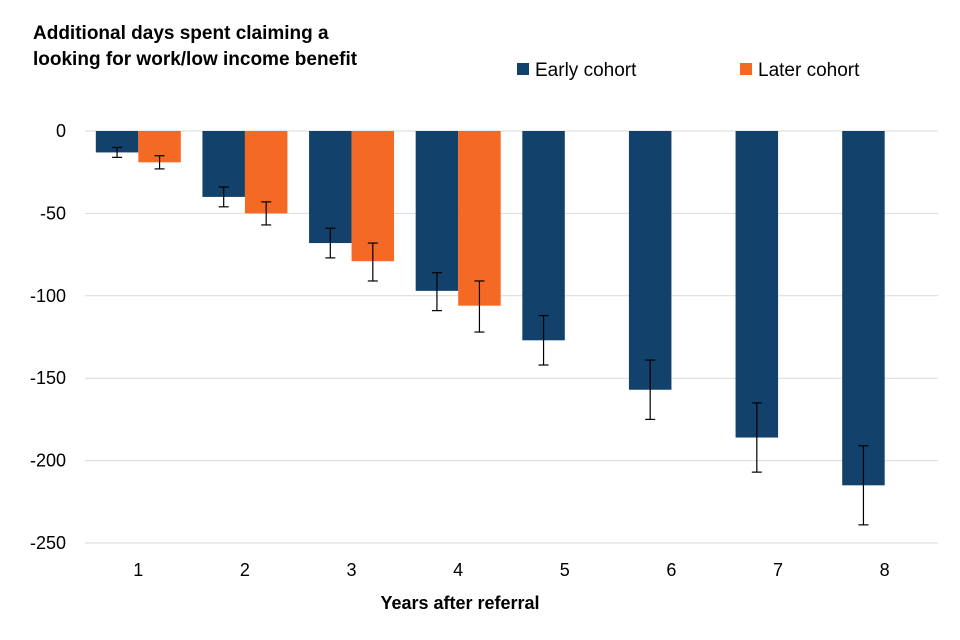 Image resolution: width=960 pixels, height=640 pixels. What do you see at coordinates (688, 70) in the screenshot?
I see `legend: Early cohort Later cohort` at bounding box center [688, 70].